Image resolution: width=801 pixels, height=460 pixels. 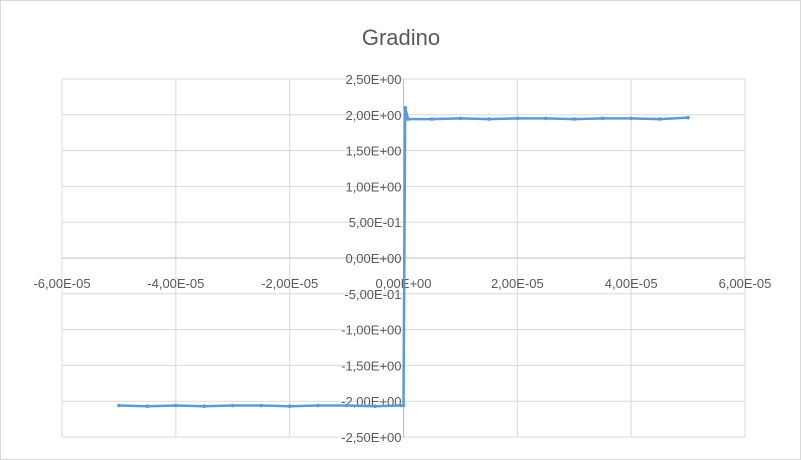 What do you see at coordinates (61, 283) in the screenshot?
I see `x-tick-label: -6,00E-05` at bounding box center [61, 283].